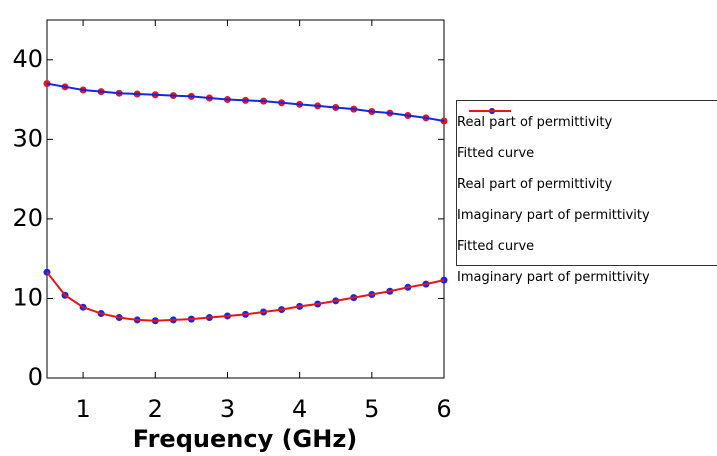 The width and height of the screenshot is (717, 456). I want to click on x-tick-label: 5, so click(371, 409).